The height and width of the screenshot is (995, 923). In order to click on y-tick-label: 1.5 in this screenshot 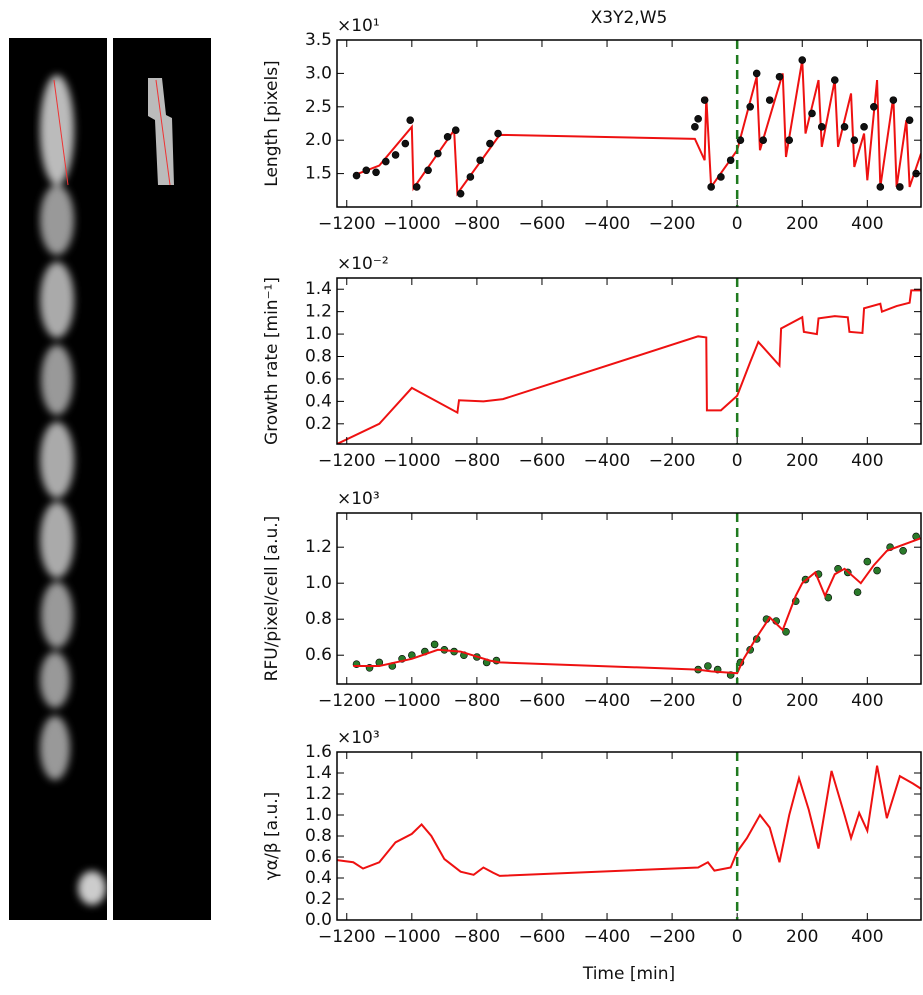, I will do `click(318, 174)`.